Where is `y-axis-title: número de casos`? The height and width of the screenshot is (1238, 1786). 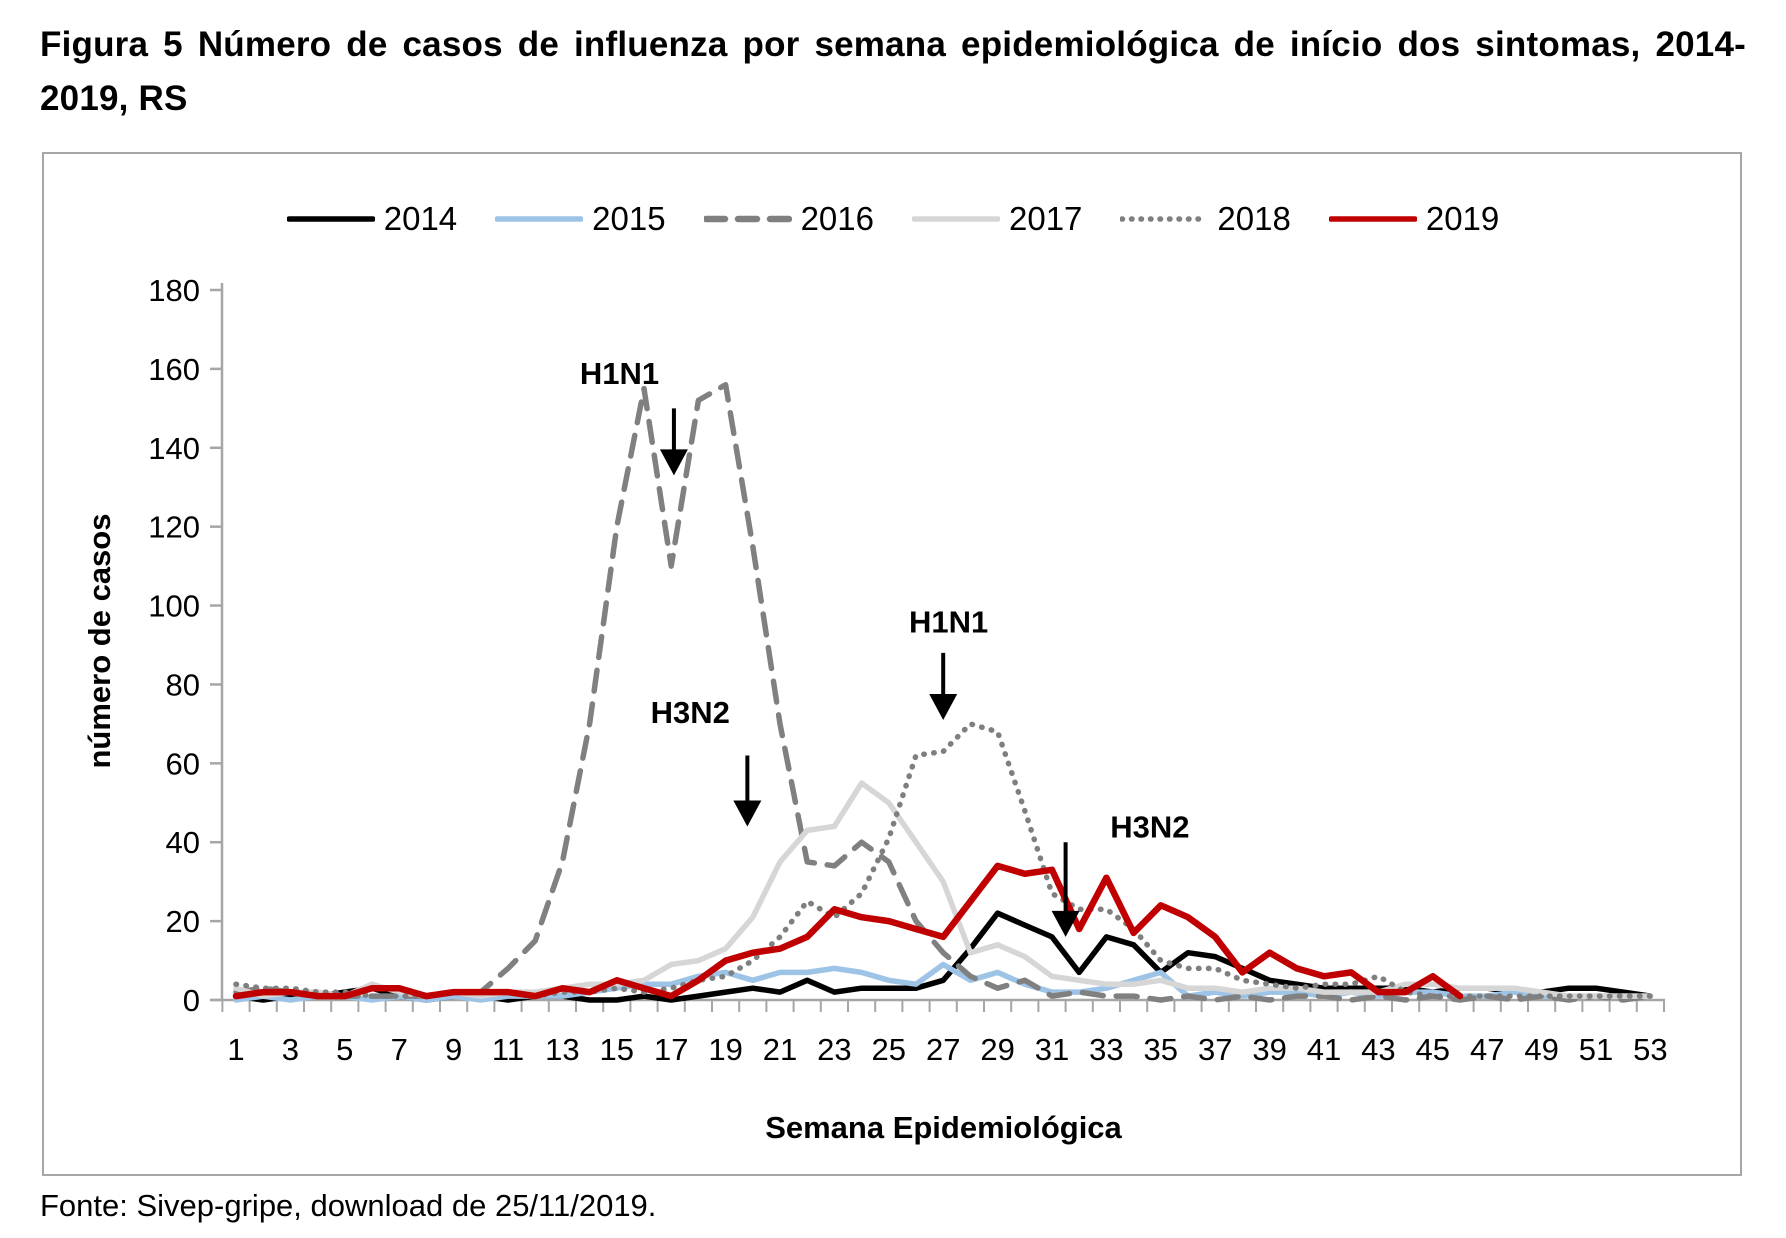 y-axis-title: número de casos is located at coordinates (99, 641).